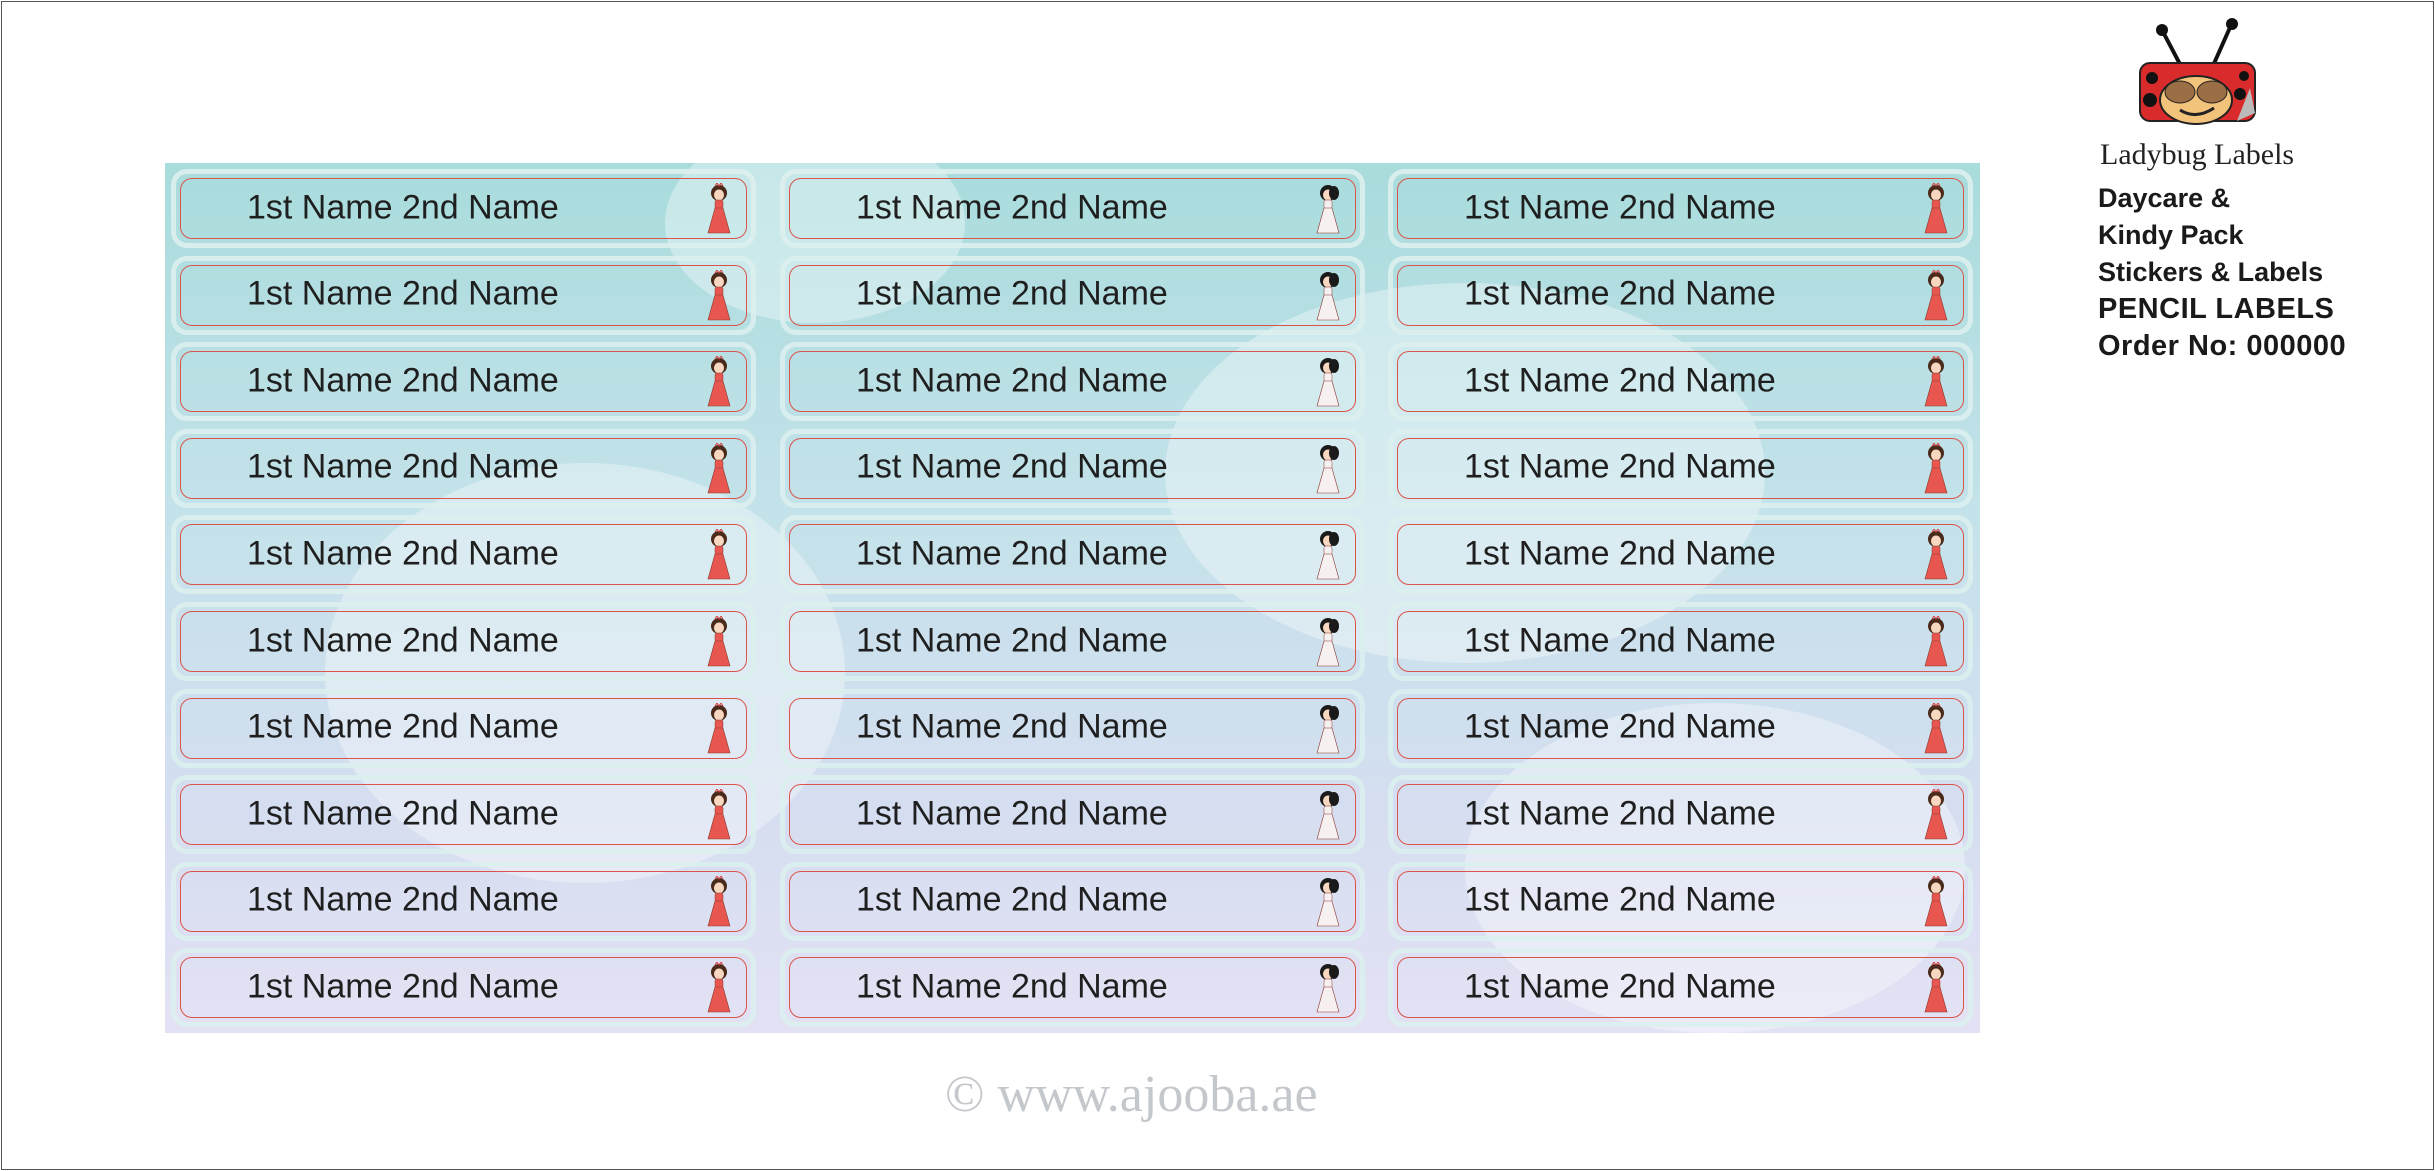 The width and height of the screenshot is (2435, 1171). What do you see at coordinates (2171, 235) in the screenshot?
I see `brand-line-2: Kindy Pack` at bounding box center [2171, 235].